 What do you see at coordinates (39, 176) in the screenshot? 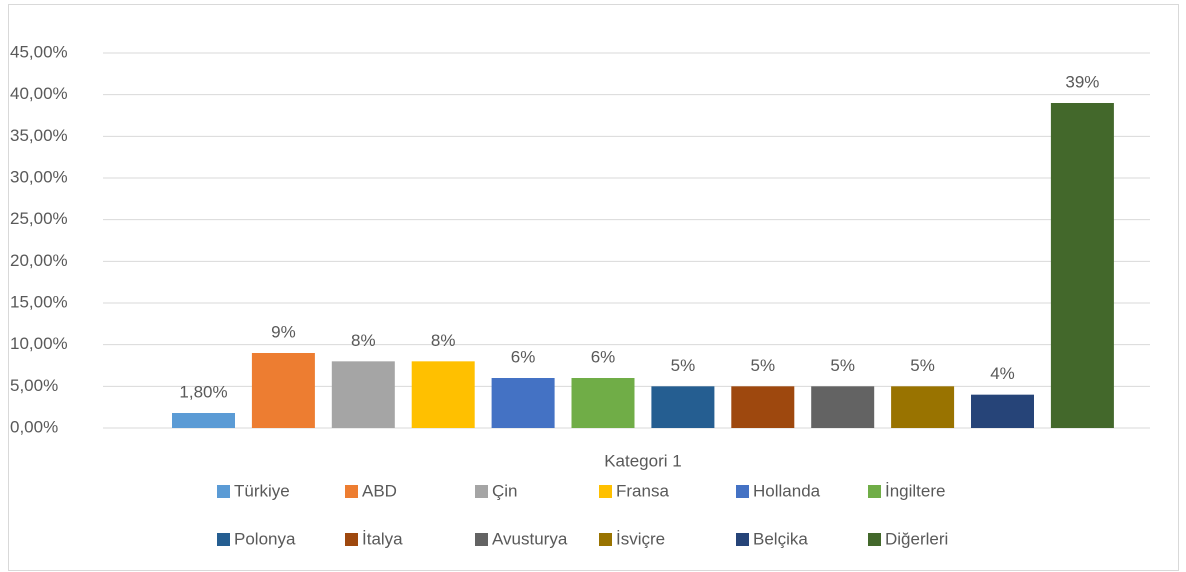
I see `y-tick-label: 30,00%` at bounding box center [39, 176].